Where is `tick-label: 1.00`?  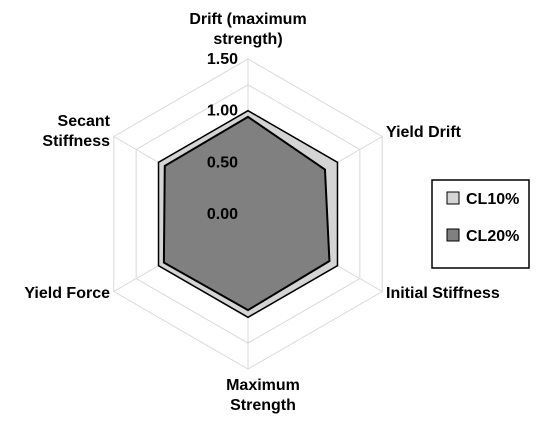 tick-label: 1.00 is located at coordinates (222, 111).